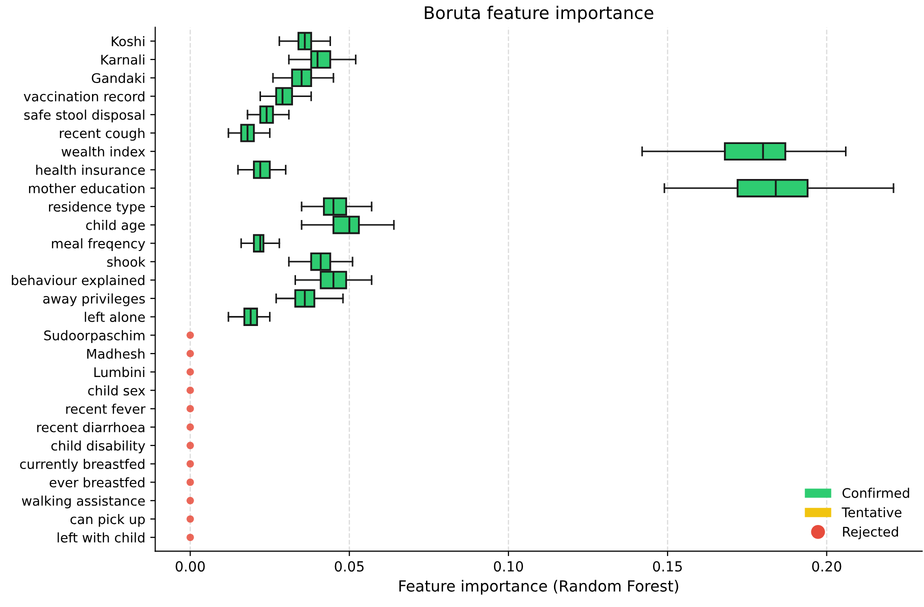 This screenshot has height=607, width=924. What do you see at coordinates (876, 493) in the screenshot?
I see `legend-label: Confirmed` at bounding box center [876, 493].